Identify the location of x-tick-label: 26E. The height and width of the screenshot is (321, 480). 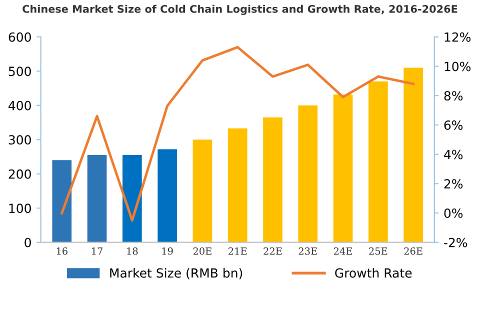
(413, 251).